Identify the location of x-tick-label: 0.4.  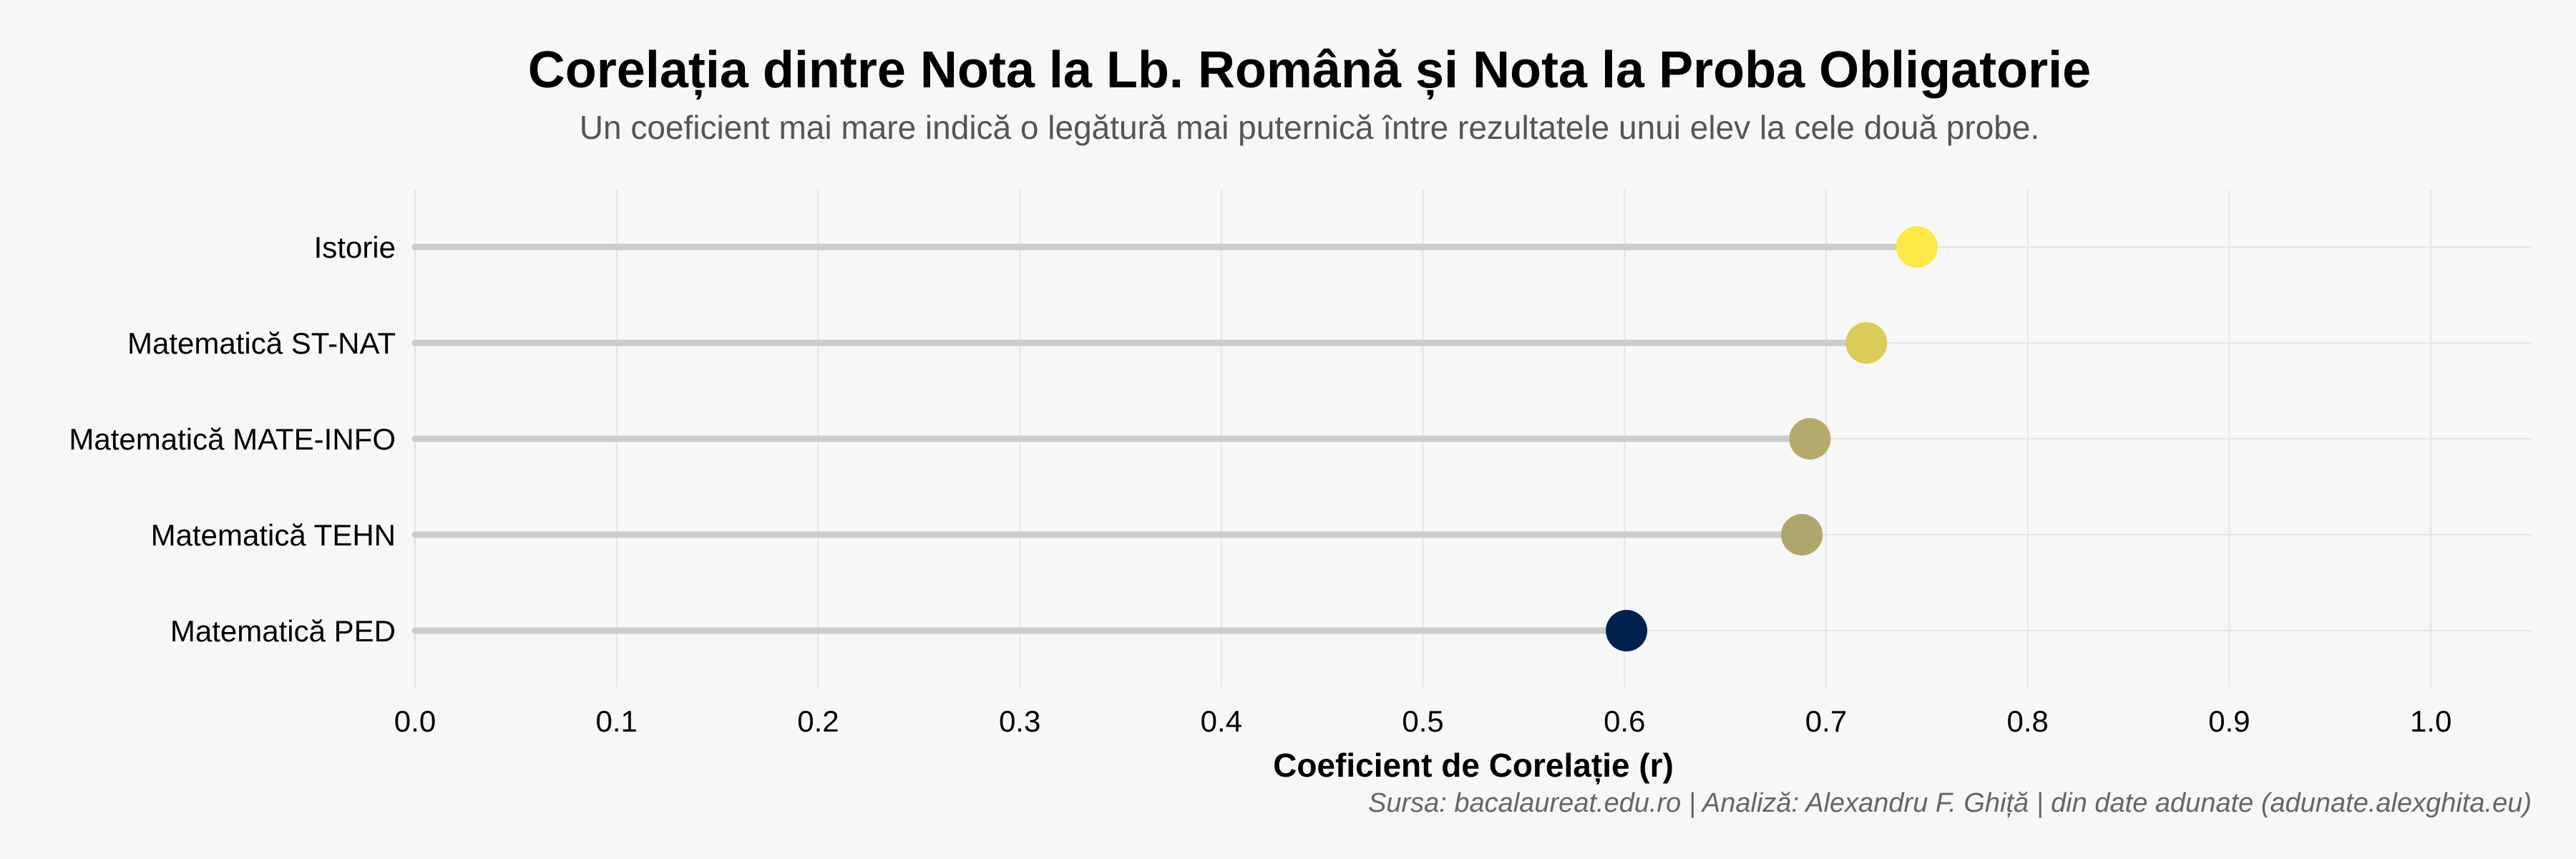
(1221, 721).